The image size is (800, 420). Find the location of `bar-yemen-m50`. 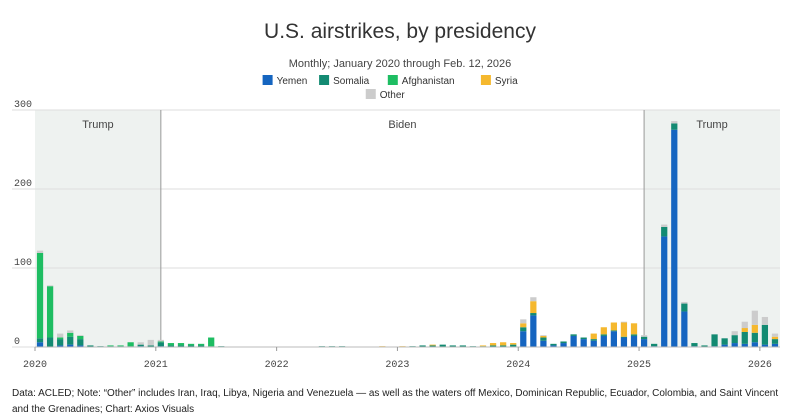

bar-yemen-m50 is located at coordinates (543, 343).